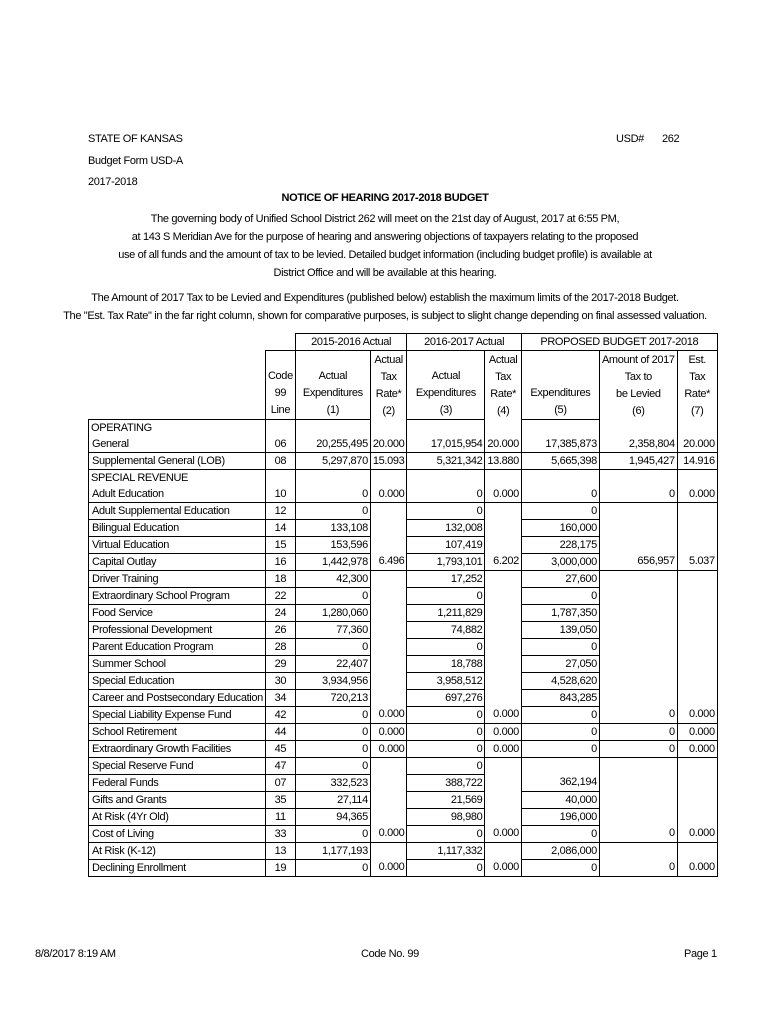  Describe the element at coordinates (280, 664) in the screenshot. I see `row-code: 29` at that location.